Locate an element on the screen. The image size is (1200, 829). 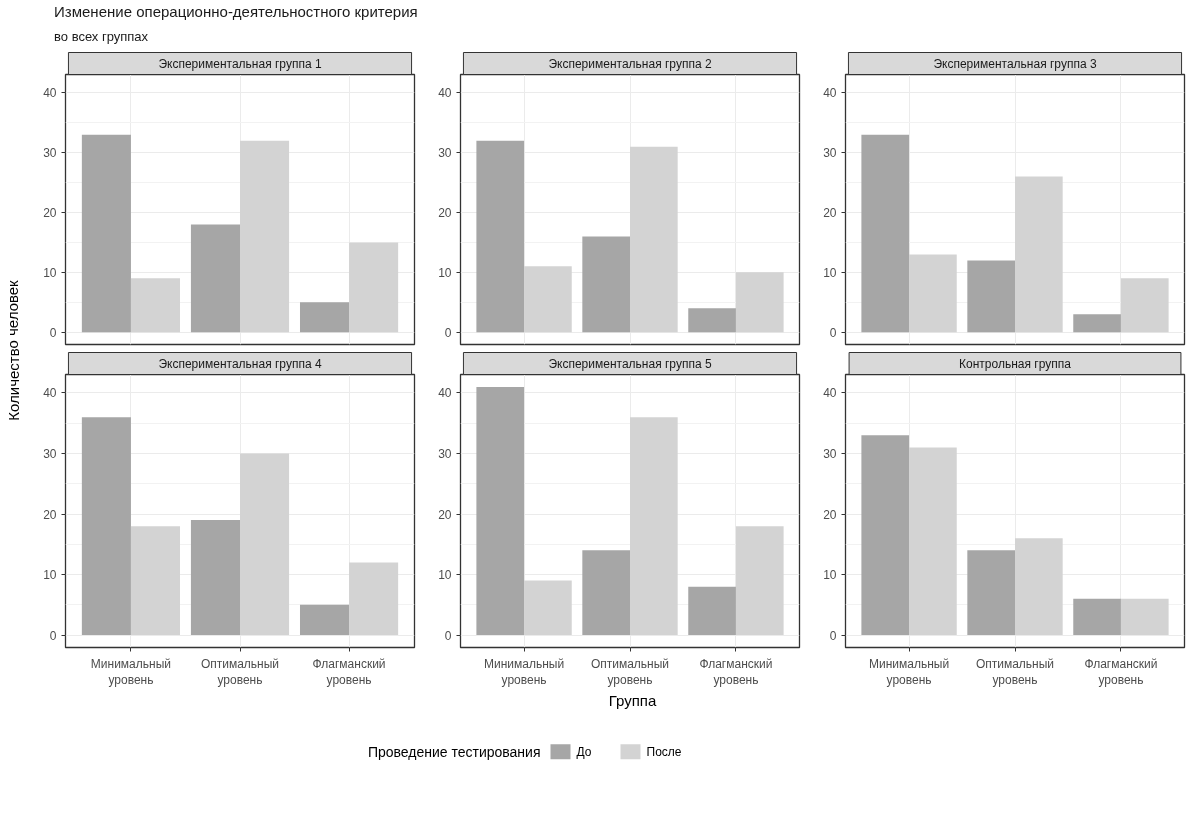
legend-label: До is located at coordinates (584, 751).